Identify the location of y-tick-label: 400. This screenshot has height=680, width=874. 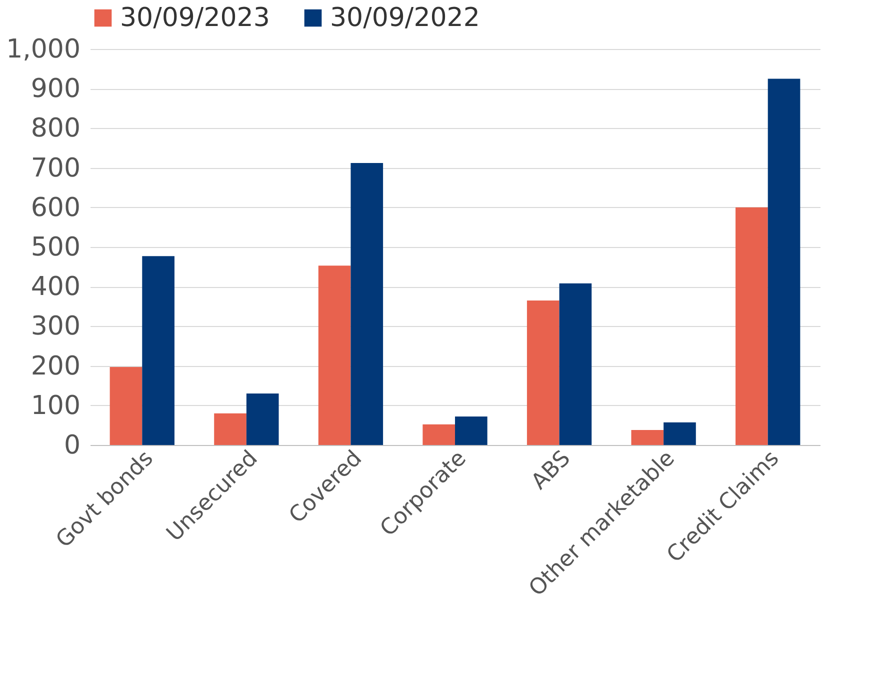
(55, 287).